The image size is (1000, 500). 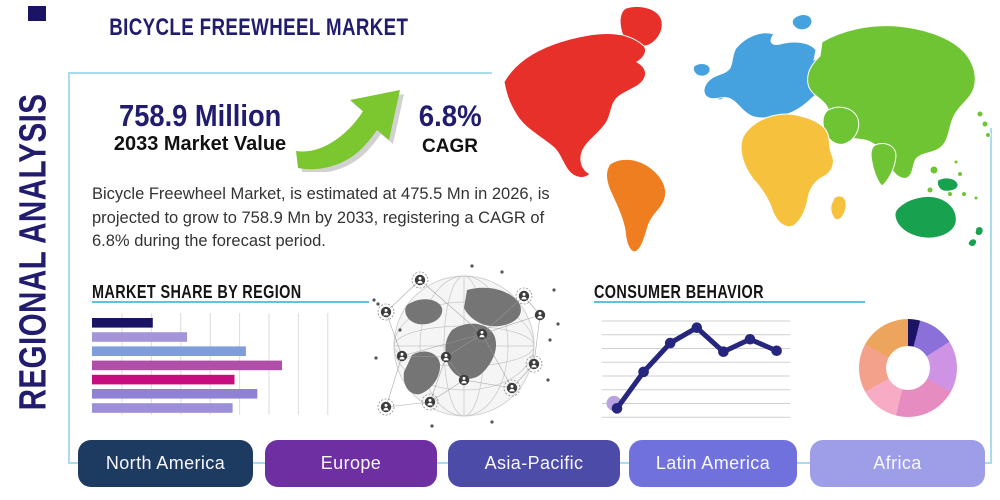 I want to click on button-europe: Europe, so click(x=351, y=463).